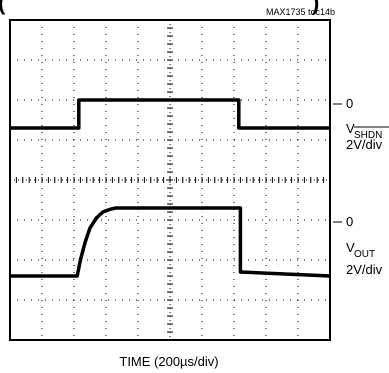 The width and height of the screenshot is (389, 373). Describe the element at coordinates (349, 103) in the screenshot. I see `ref-top-zero: 0` at that location.